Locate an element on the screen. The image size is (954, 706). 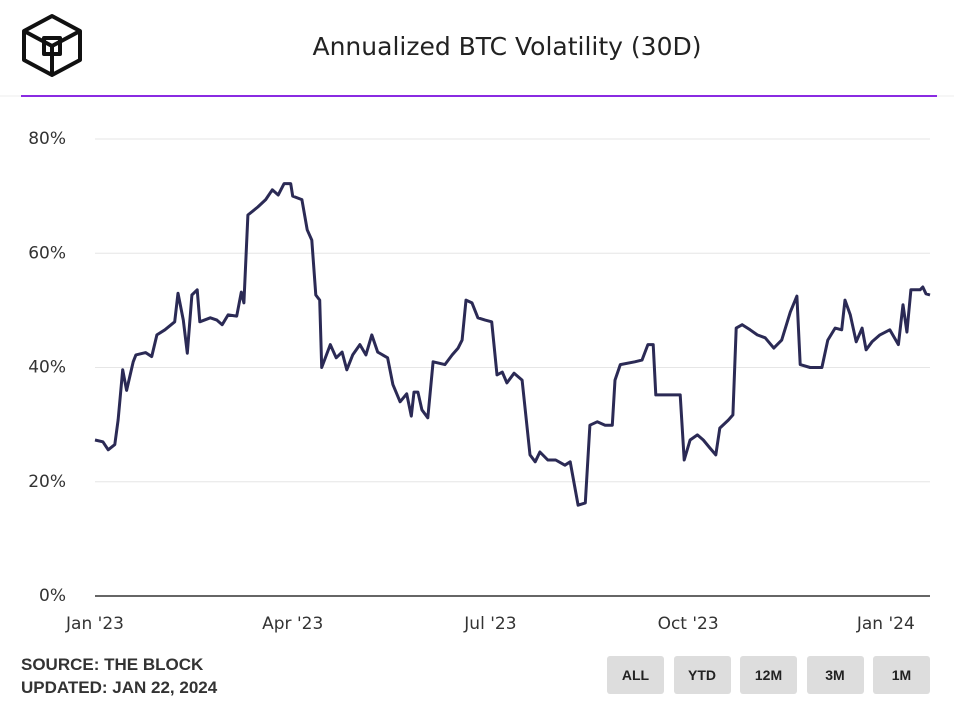
chart-title: Annualized BTC Volatility (30D) is located at coordinates (506, 46).